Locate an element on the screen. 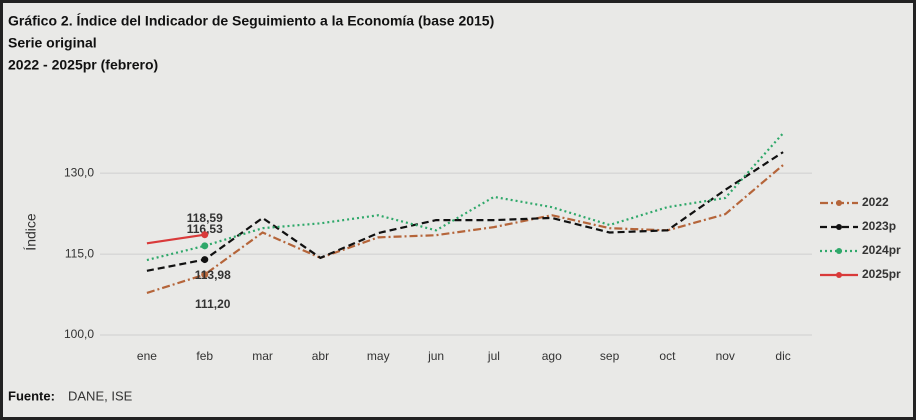  subtitle: Serie original is located at coordinates (52, 43).